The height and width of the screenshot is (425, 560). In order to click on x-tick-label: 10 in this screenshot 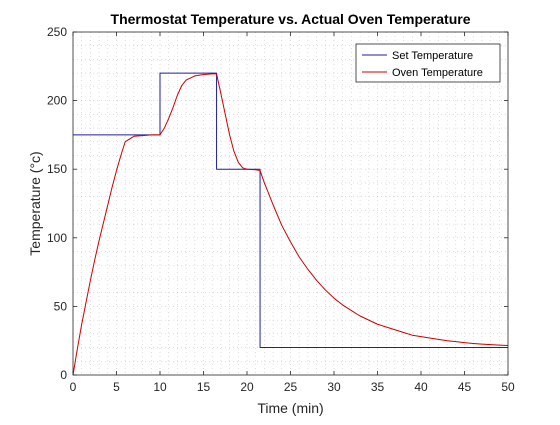, I will do `click(160, 387)`.